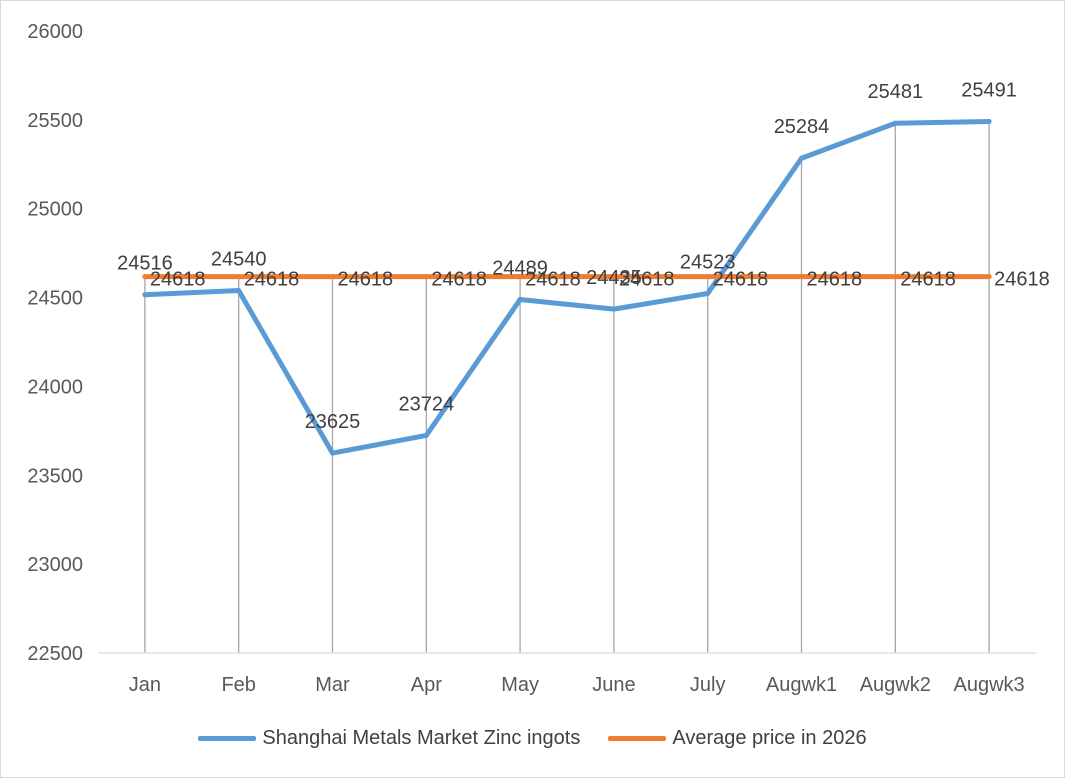 The height and width of the screenshot is (778, 1065). I want to click on data-label-zinc: 24435, so click(614, 278).